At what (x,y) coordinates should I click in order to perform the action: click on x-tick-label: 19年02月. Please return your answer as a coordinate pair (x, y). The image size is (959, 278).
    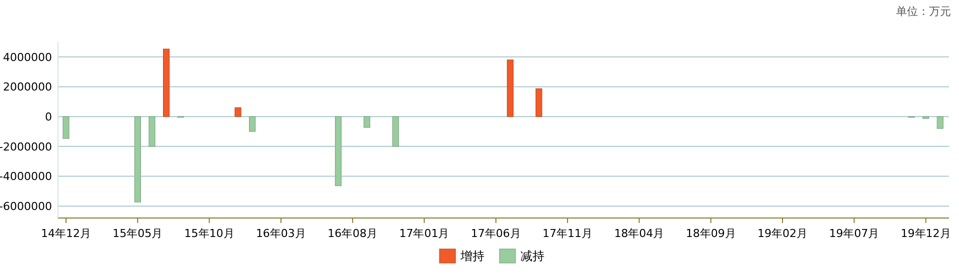
    Looking at the image, I should click on (783, 233).